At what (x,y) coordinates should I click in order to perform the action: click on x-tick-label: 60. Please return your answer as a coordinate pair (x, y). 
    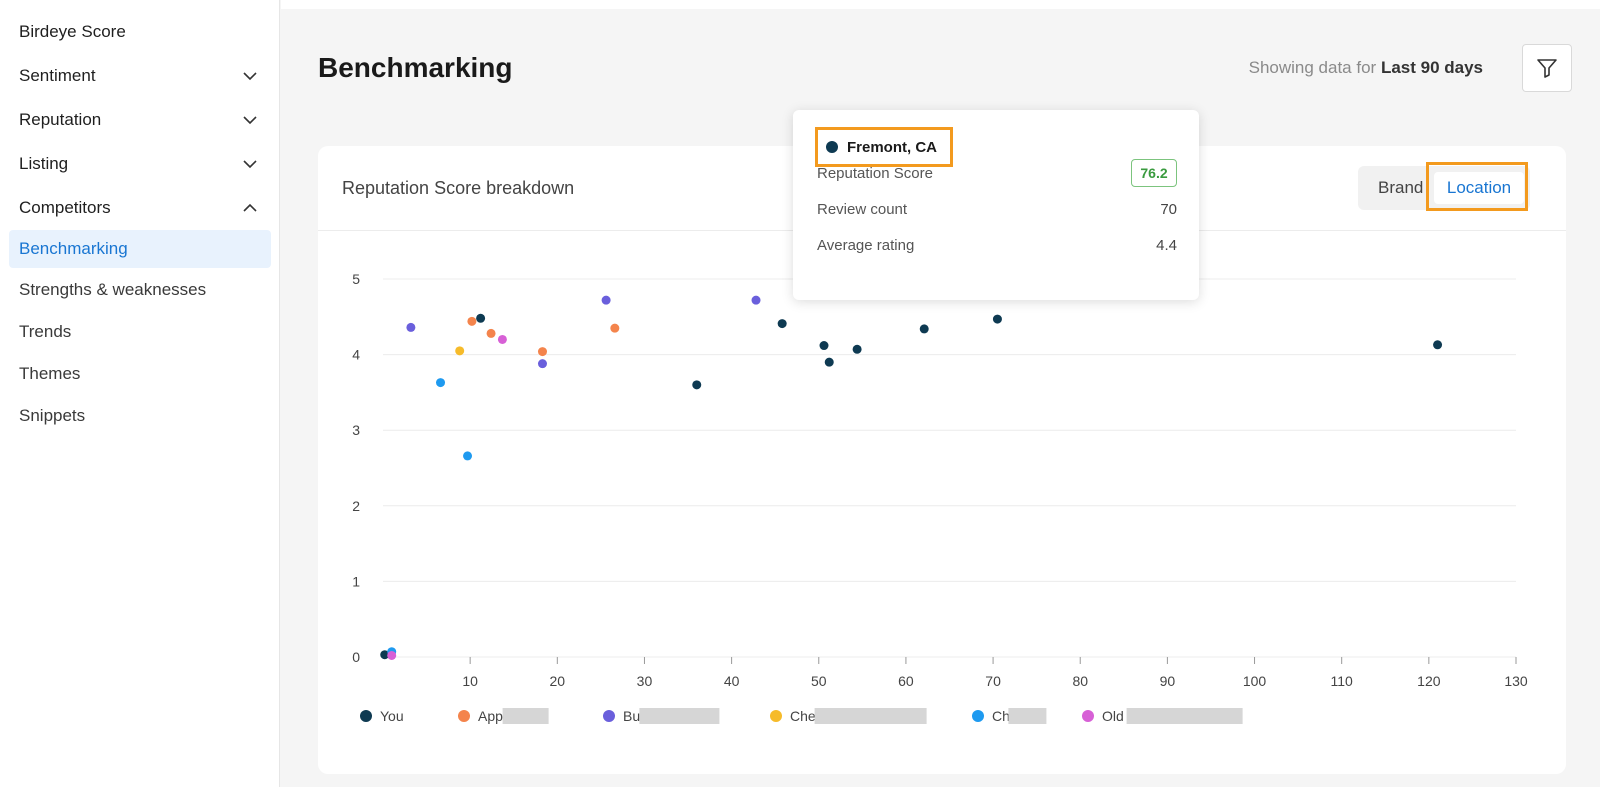
    Looking at the image, I should click on (906, 681).